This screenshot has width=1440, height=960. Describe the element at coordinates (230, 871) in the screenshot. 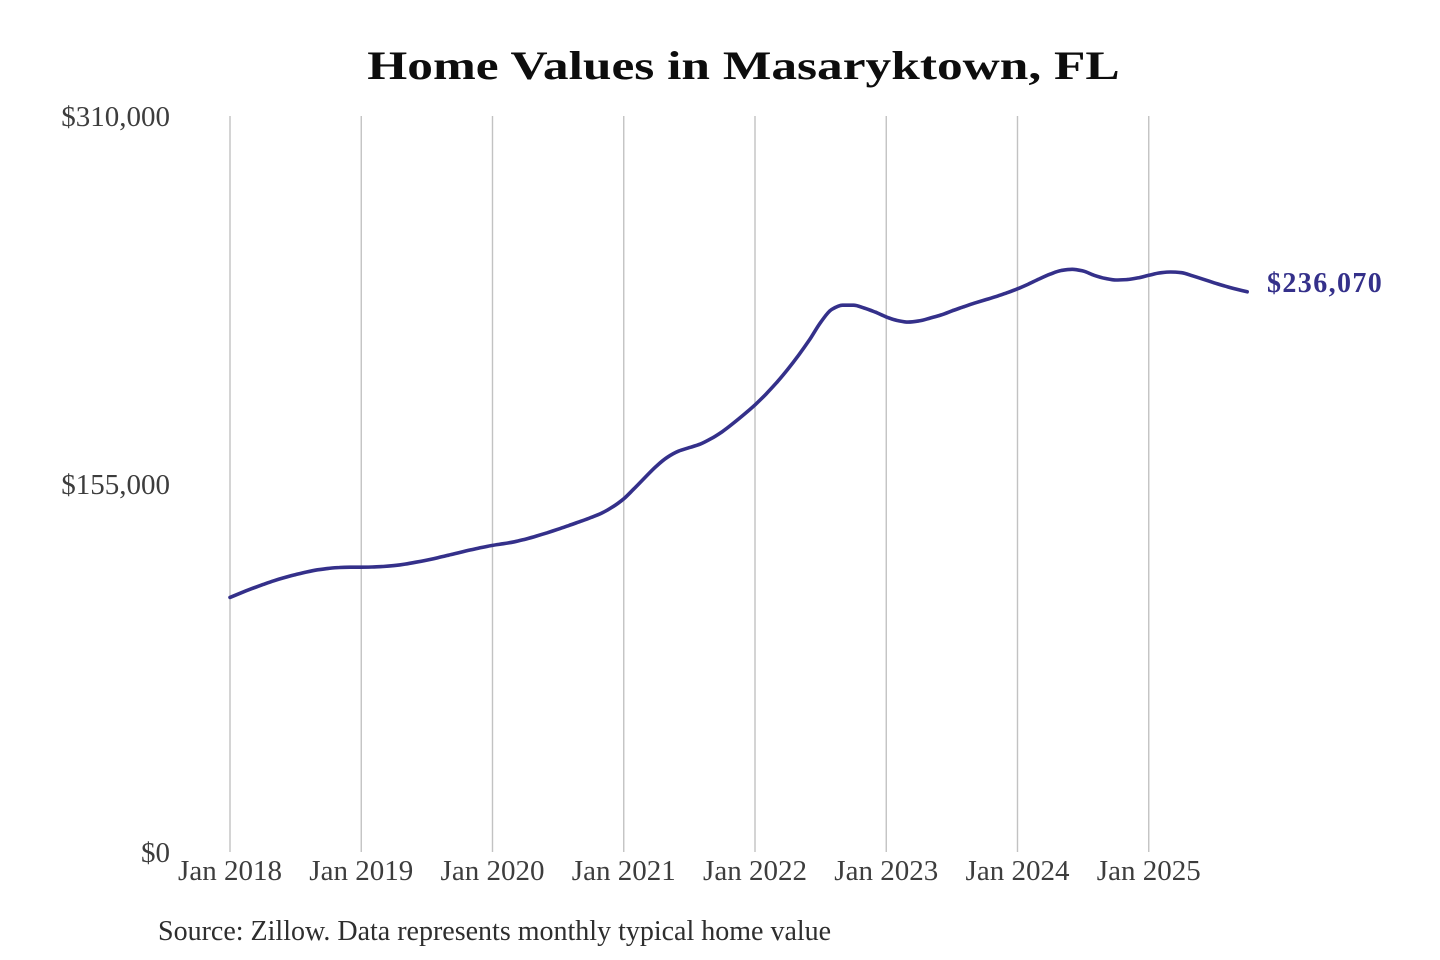

I see `svg-text: Jan 2018` at that location.